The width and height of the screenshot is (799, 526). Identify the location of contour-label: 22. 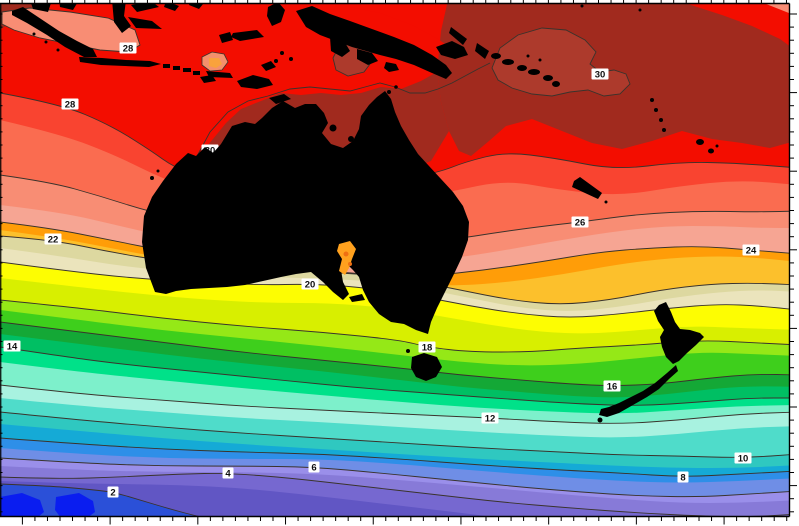
(53, 239).